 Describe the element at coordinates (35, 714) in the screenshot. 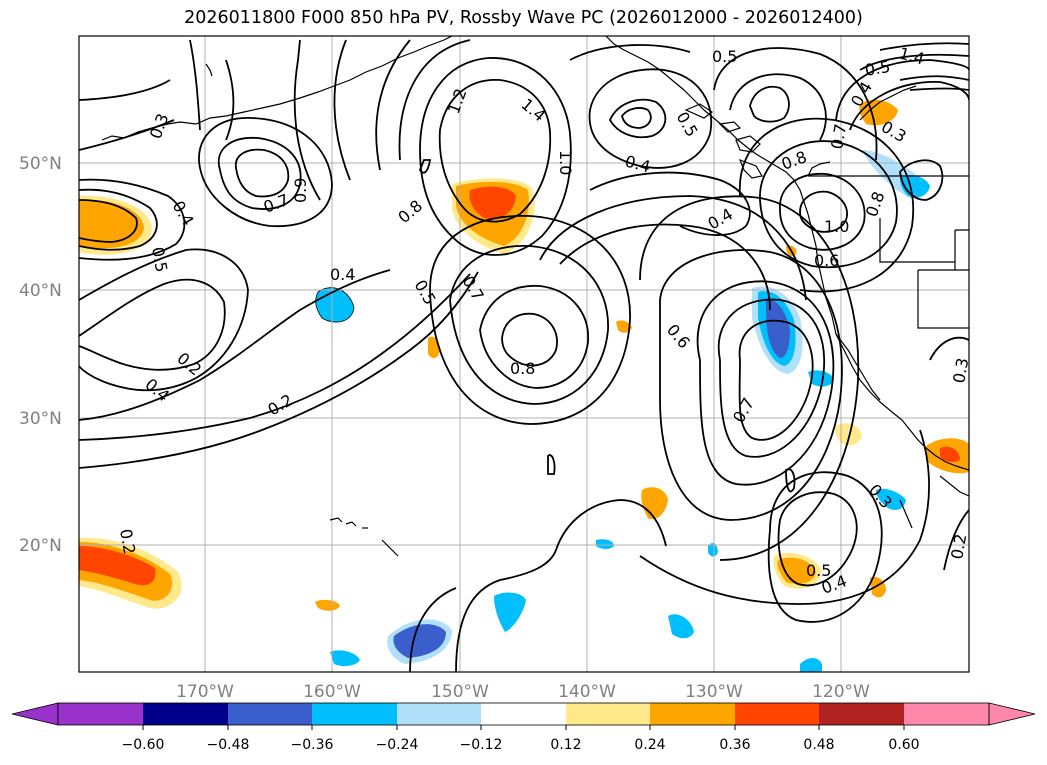

I see `colorbar-extend-left` at that location.